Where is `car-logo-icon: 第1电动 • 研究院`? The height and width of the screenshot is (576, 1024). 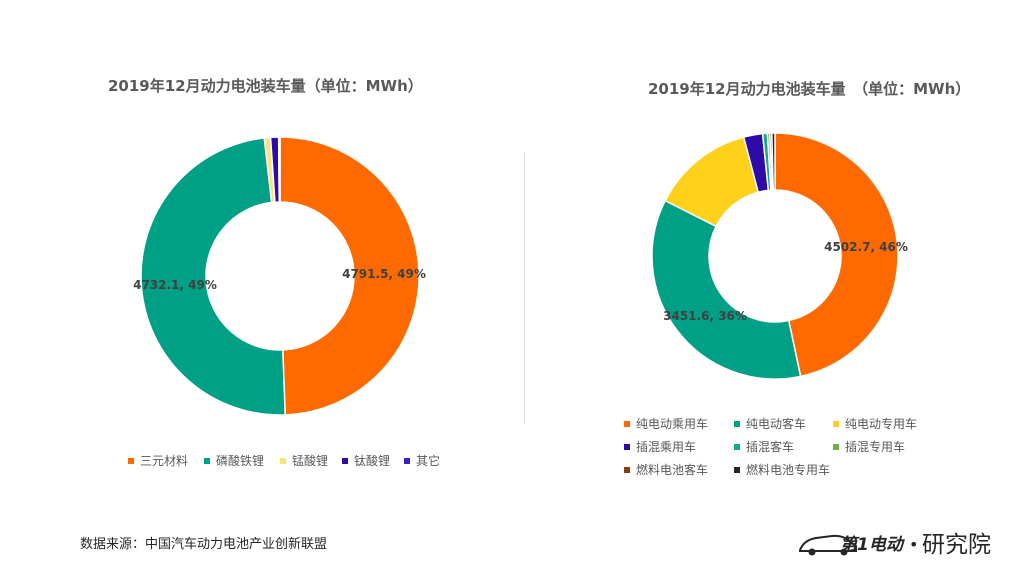
car-logo-icon: 第1电动 • 研究院 is located at coordinates (895, 545).